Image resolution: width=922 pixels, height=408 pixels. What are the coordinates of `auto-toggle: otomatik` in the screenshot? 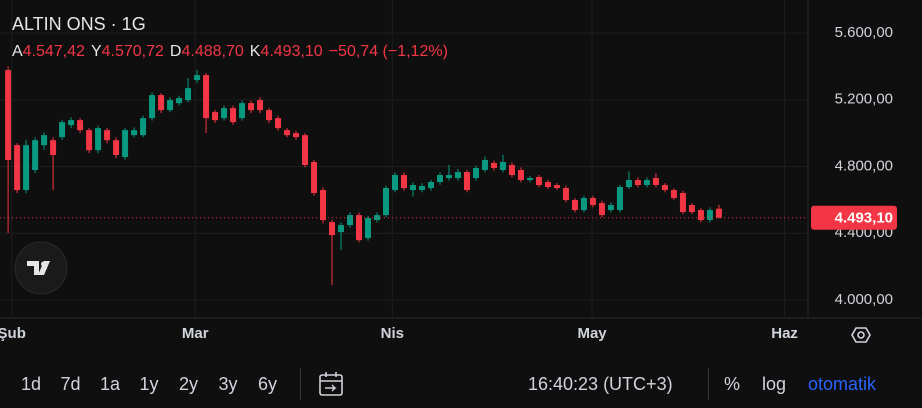 It's located at (842, 384).